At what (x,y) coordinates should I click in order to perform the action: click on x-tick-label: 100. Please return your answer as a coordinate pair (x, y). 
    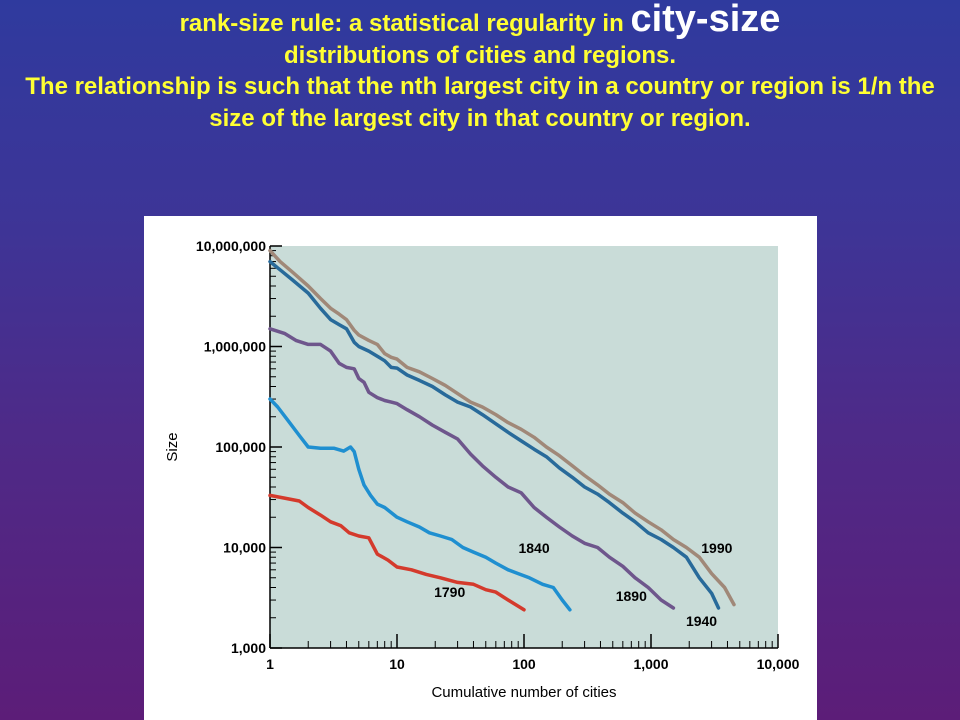
    Looking at the image, I should click on (524, 664).